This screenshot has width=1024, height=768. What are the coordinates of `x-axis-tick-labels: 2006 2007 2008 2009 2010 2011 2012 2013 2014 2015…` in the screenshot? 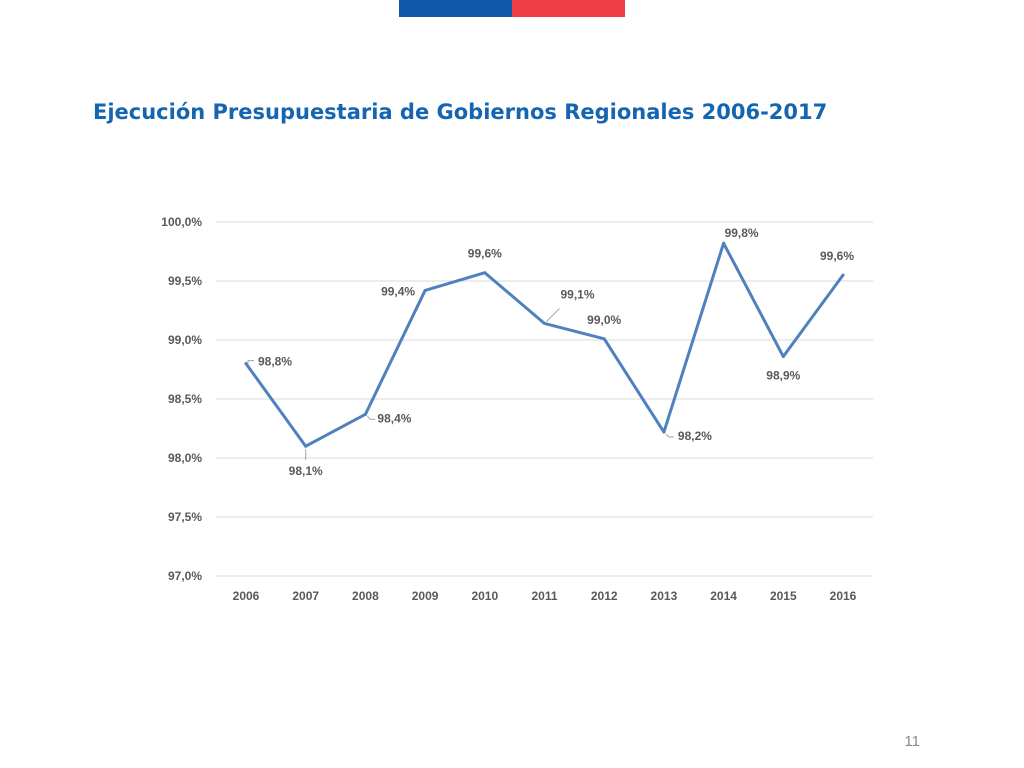 It's located at (545, 596).